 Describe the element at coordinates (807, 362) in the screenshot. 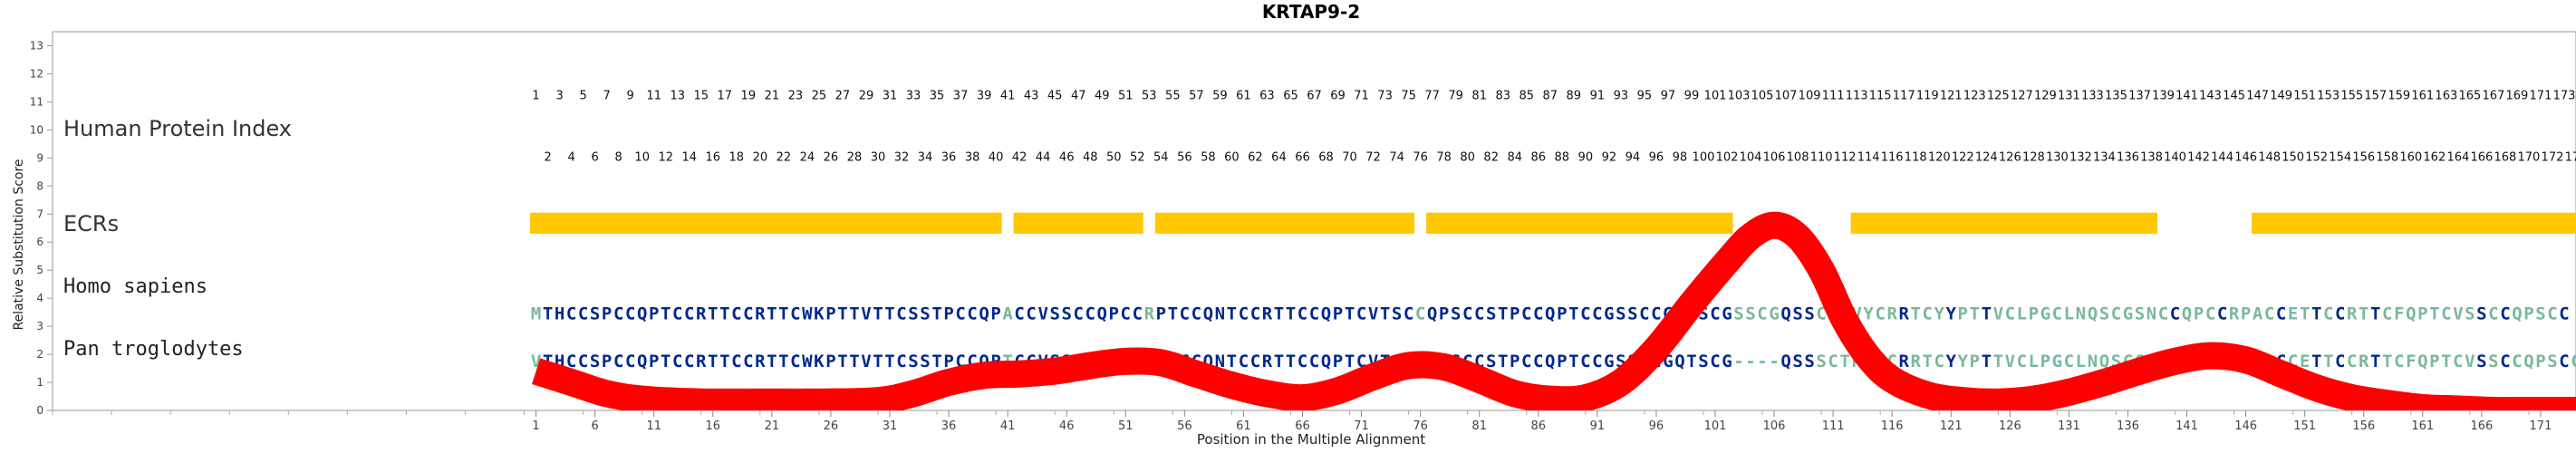

I see `pan-residue: W` at that location.